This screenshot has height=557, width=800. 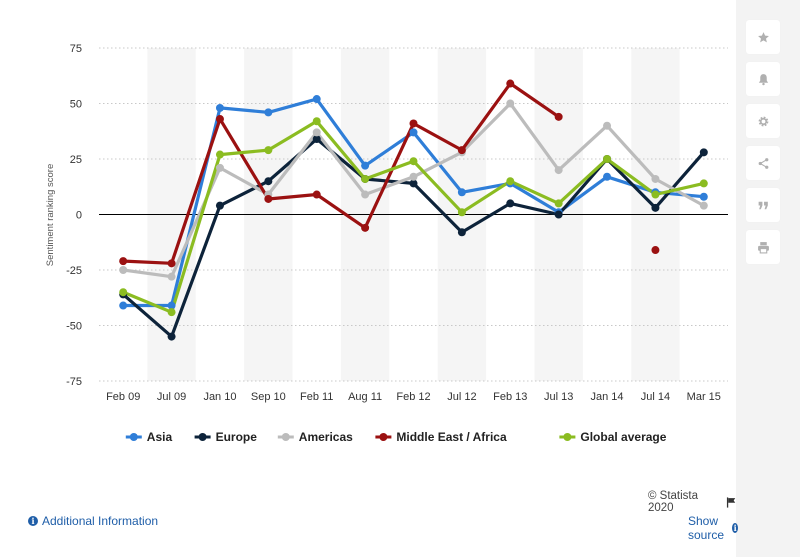 What do you see at coordinates (79, 216) in the screenshot?
I see `y-tick-label: 0` at bounding box center [79, 216].